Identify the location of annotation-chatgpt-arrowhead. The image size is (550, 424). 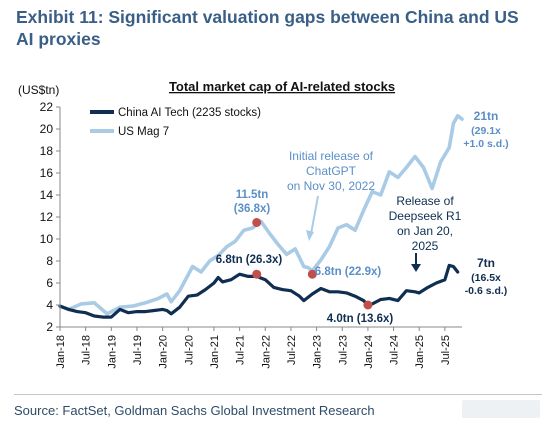
(310, 235).